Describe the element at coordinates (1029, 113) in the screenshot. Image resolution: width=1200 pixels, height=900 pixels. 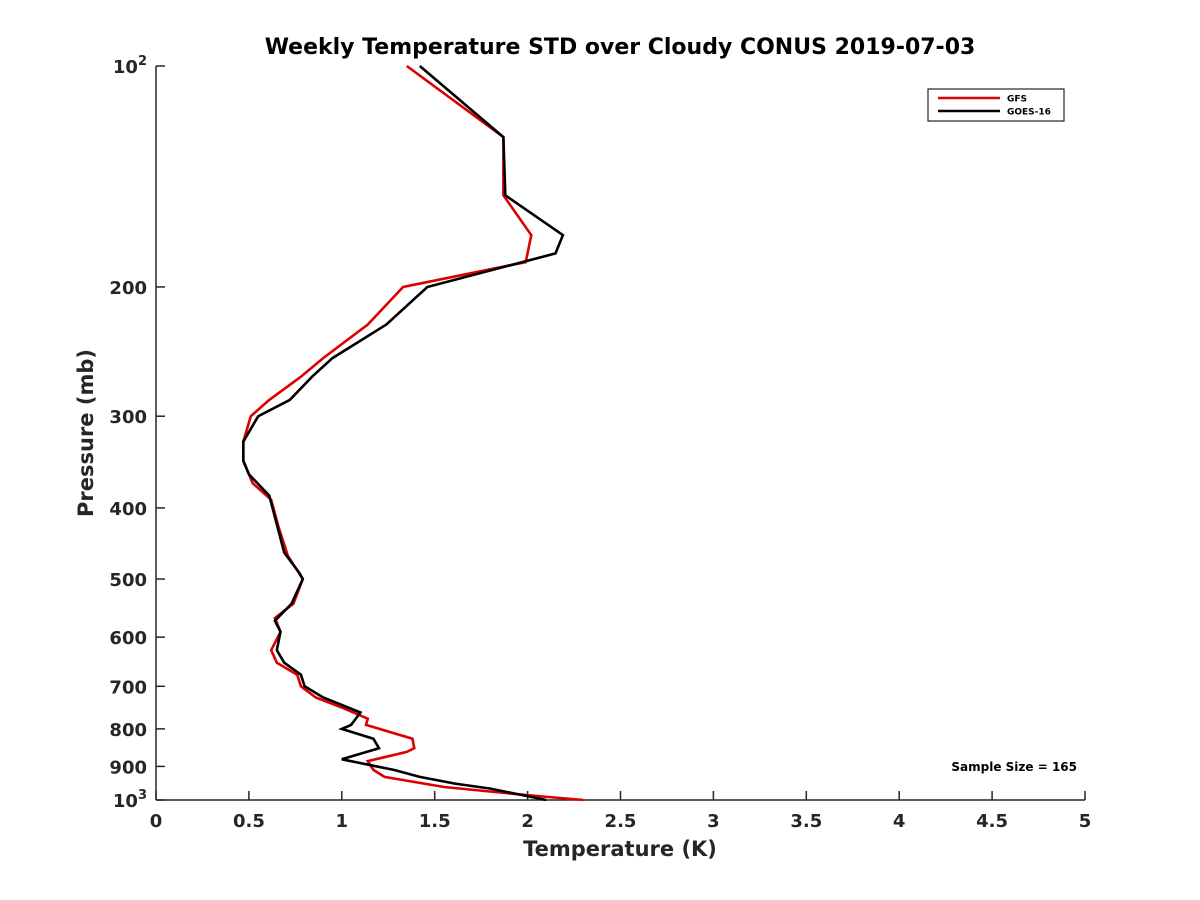
I see `legend-label: GOES-16` at that location.